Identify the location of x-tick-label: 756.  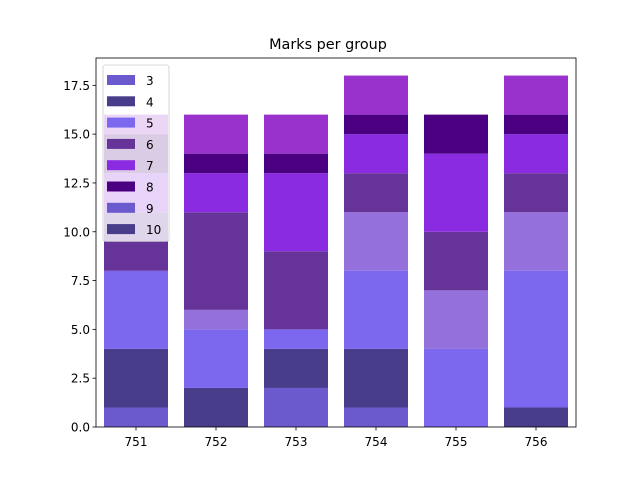
(536, 442).